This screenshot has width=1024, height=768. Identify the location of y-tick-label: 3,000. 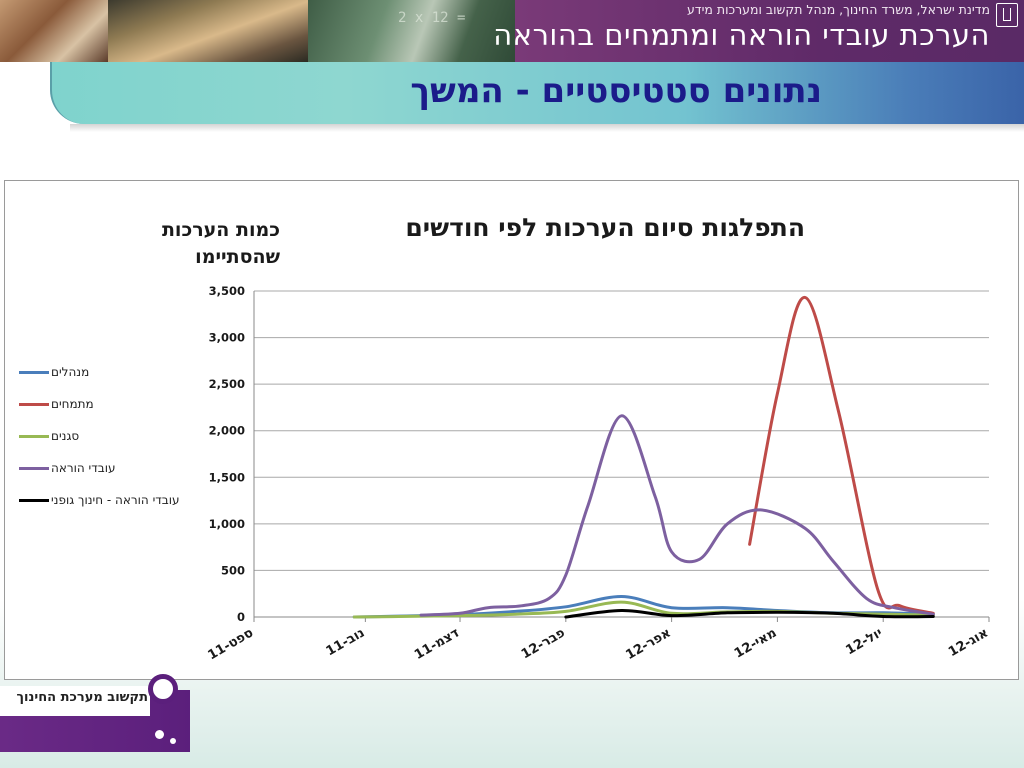
(227, 338).